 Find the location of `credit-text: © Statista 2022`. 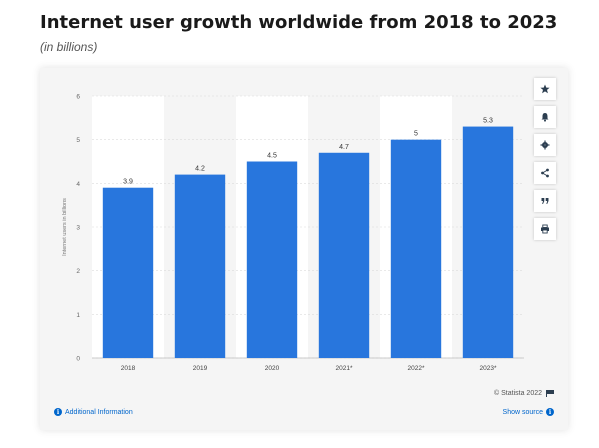

credit-text: © Statista 2022 is located at coordinates (518, 393).